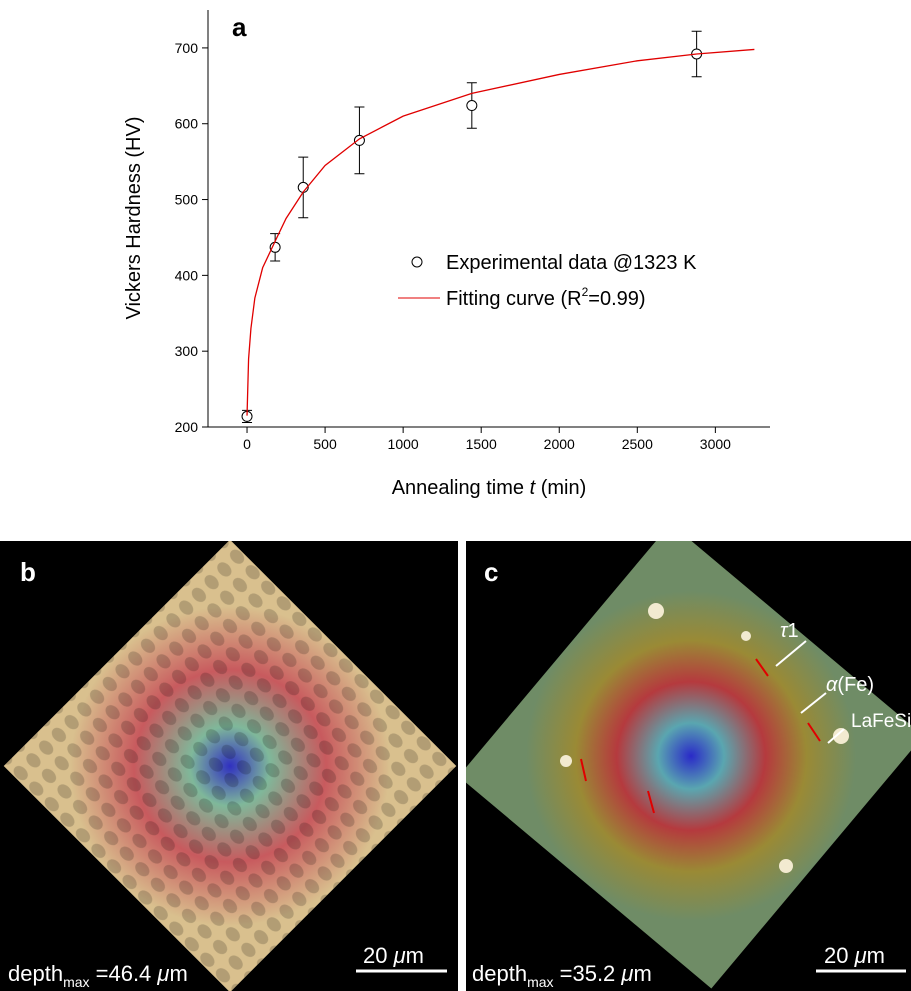 This screenshot has width=911, height=991. Describe the element at coordinates (239, 27) in the screenshot. I see `panel-label: a` at that location.